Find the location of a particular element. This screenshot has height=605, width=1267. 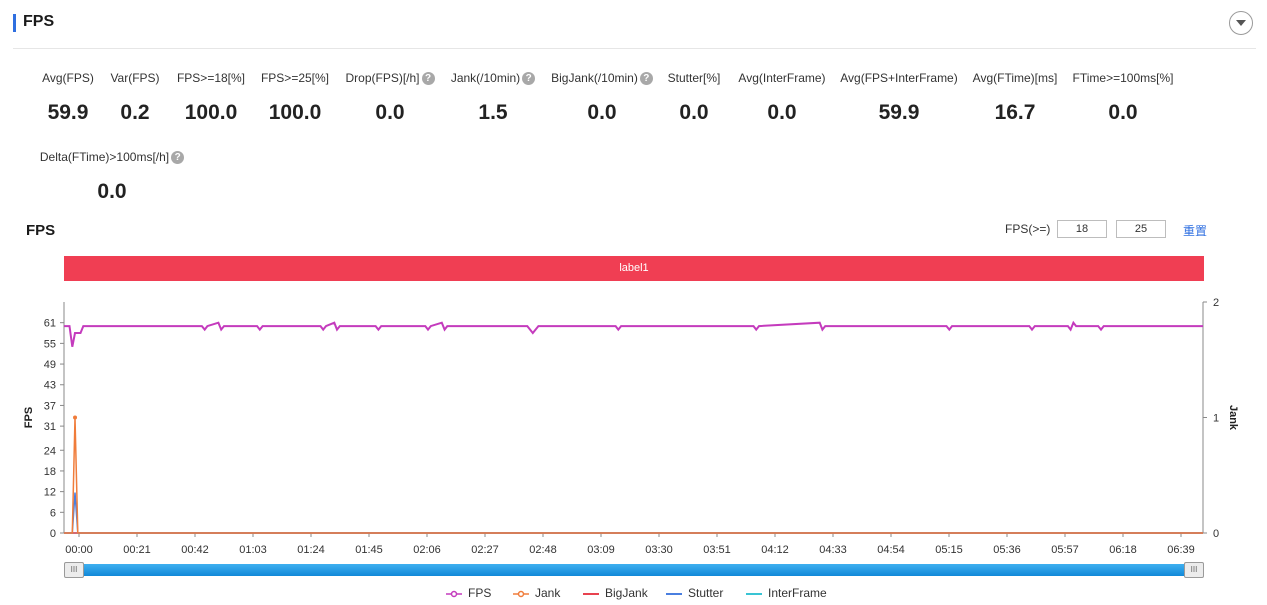

x-tick-label: 05:36 is located at coordinates (1007, 550).